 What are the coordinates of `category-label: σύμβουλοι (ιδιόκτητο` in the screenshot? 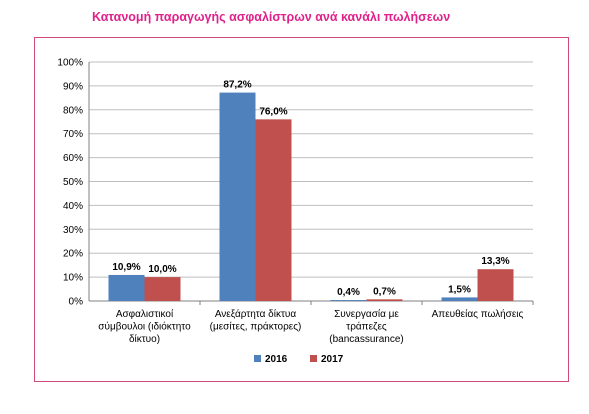 It's located at (144, 327).